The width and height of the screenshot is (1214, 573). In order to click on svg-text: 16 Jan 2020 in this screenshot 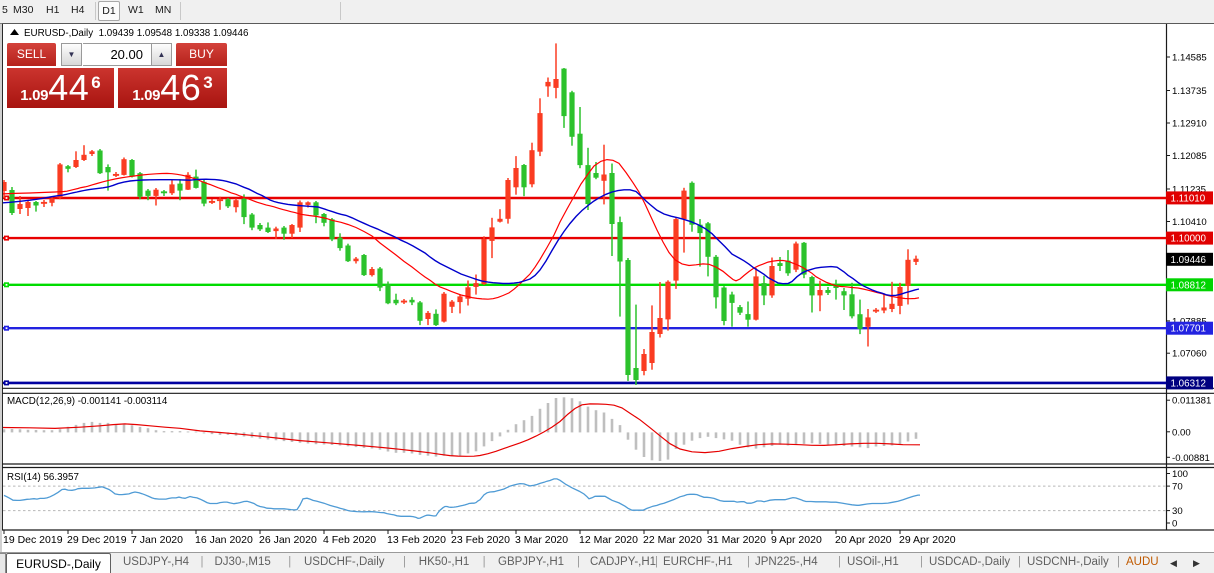, I will do `click(224, 540)`.